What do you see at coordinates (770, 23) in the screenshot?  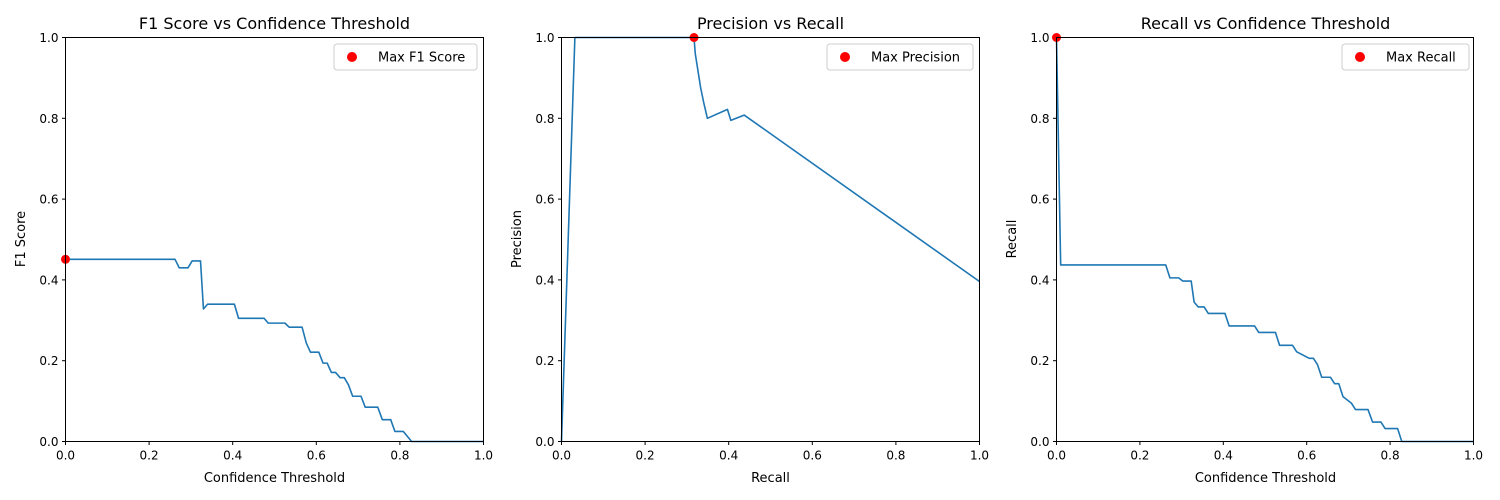 I see `chart-title: Precision vs Recall` at bounding box center [770, 23].